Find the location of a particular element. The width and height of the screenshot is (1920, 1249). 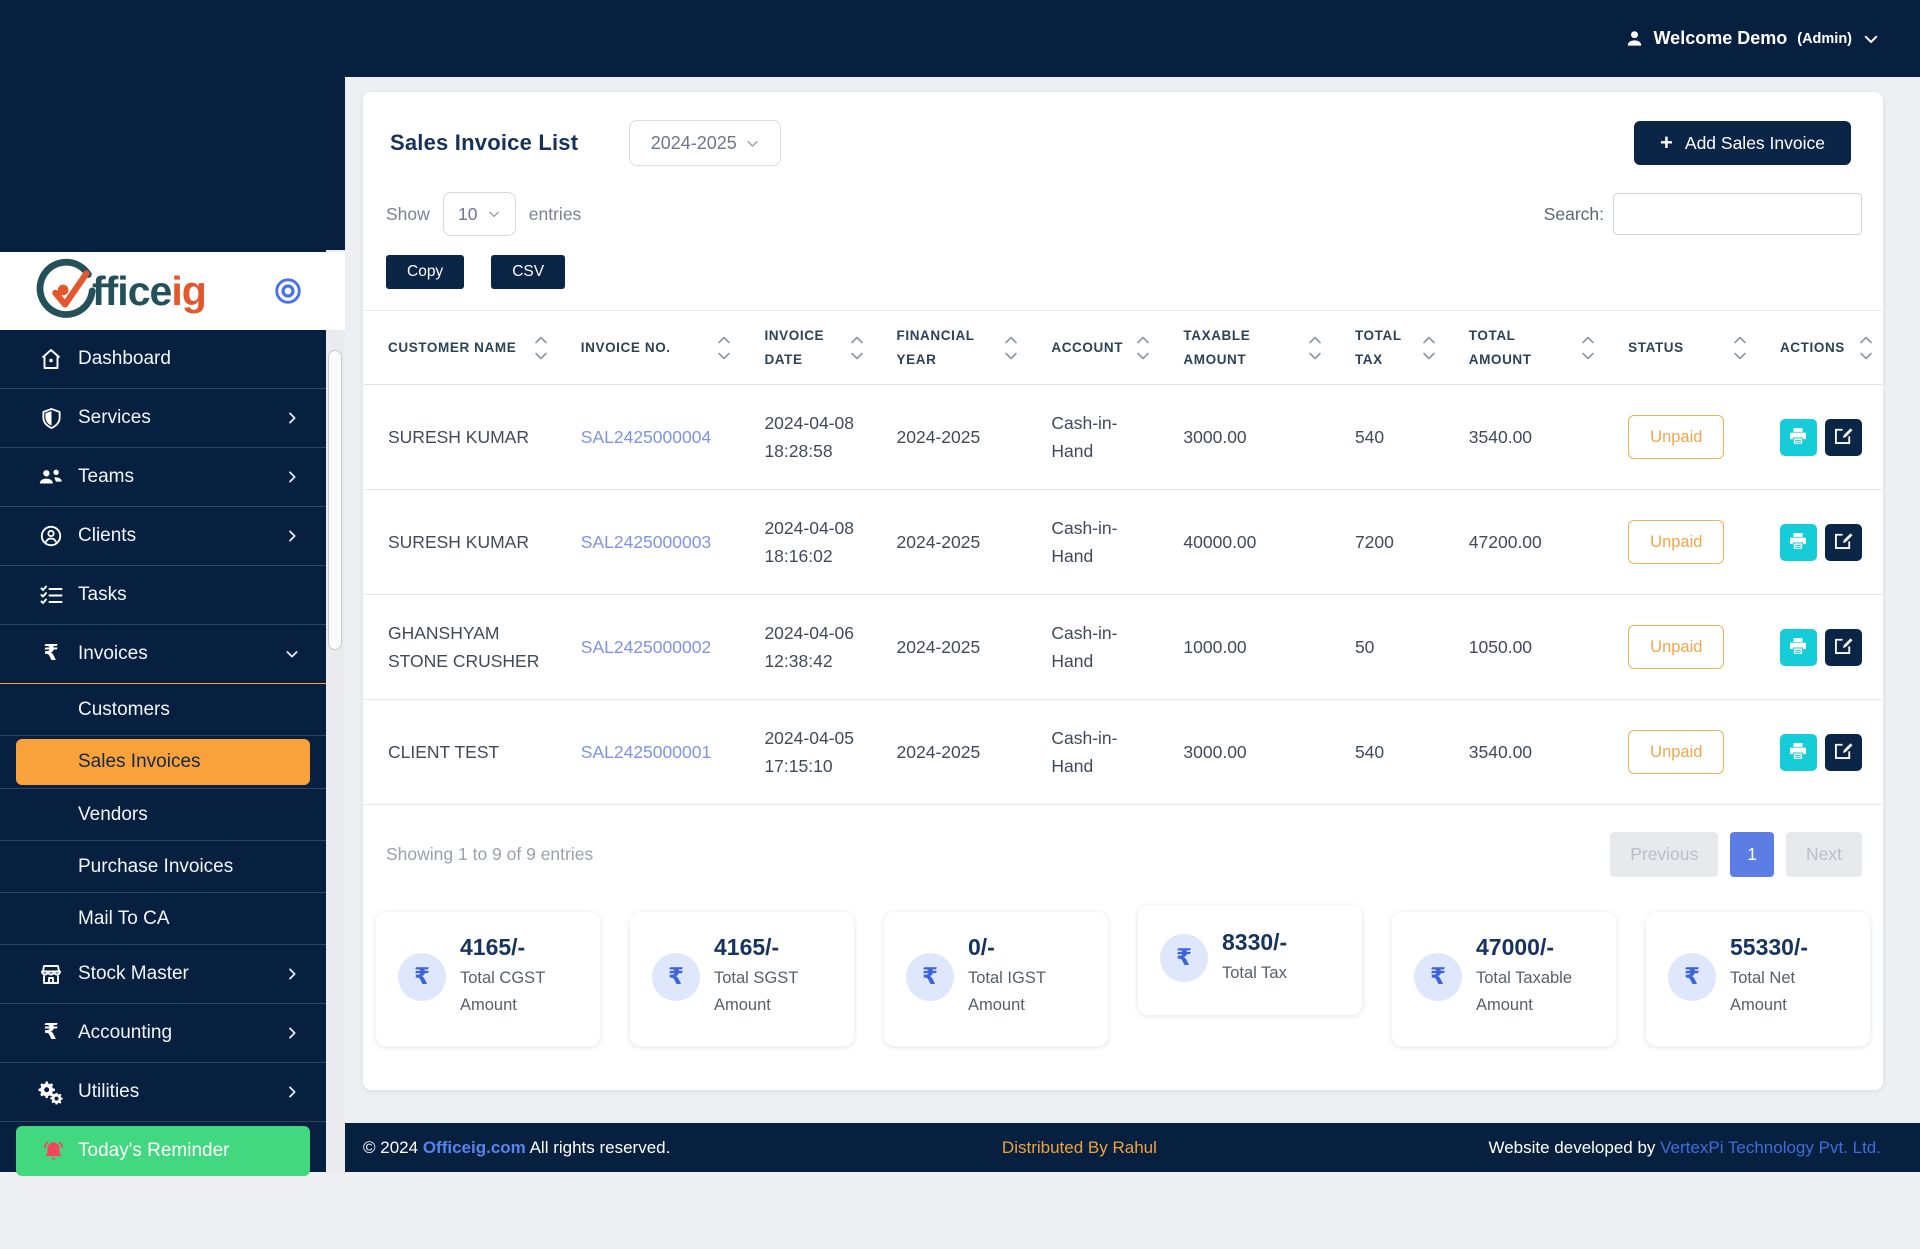

summary-value: 0/- is located at coordinates (981, 947).